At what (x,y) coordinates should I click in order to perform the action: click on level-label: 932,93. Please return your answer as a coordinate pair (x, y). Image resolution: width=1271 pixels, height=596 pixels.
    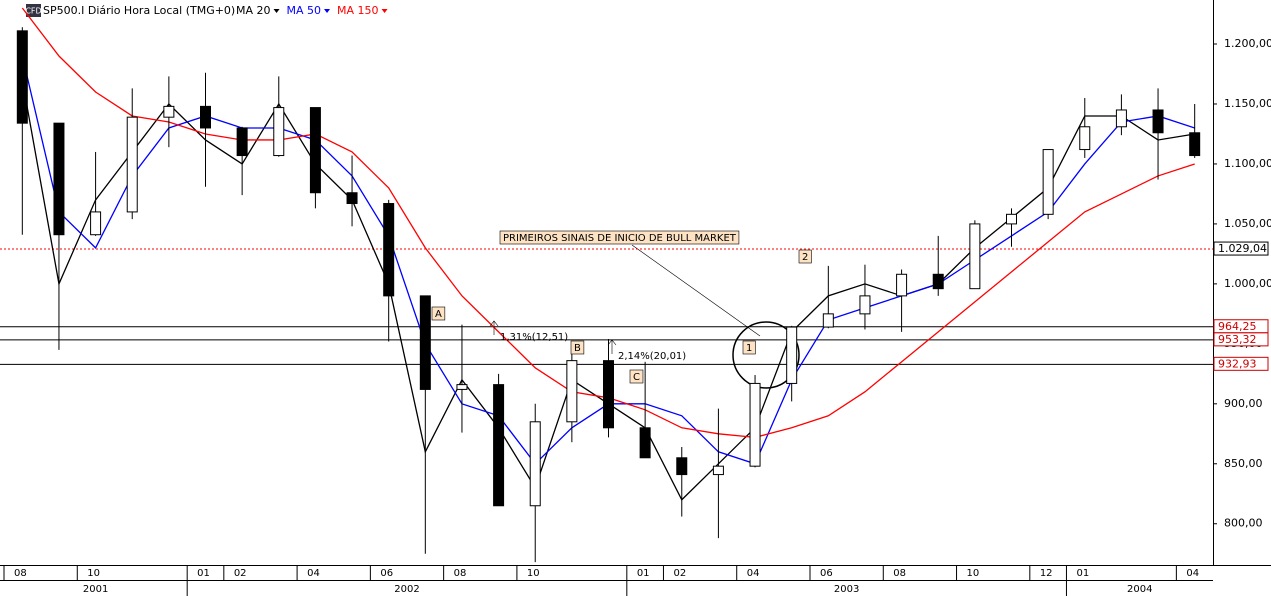
    Looking at the image, I should click on (1237, 363).